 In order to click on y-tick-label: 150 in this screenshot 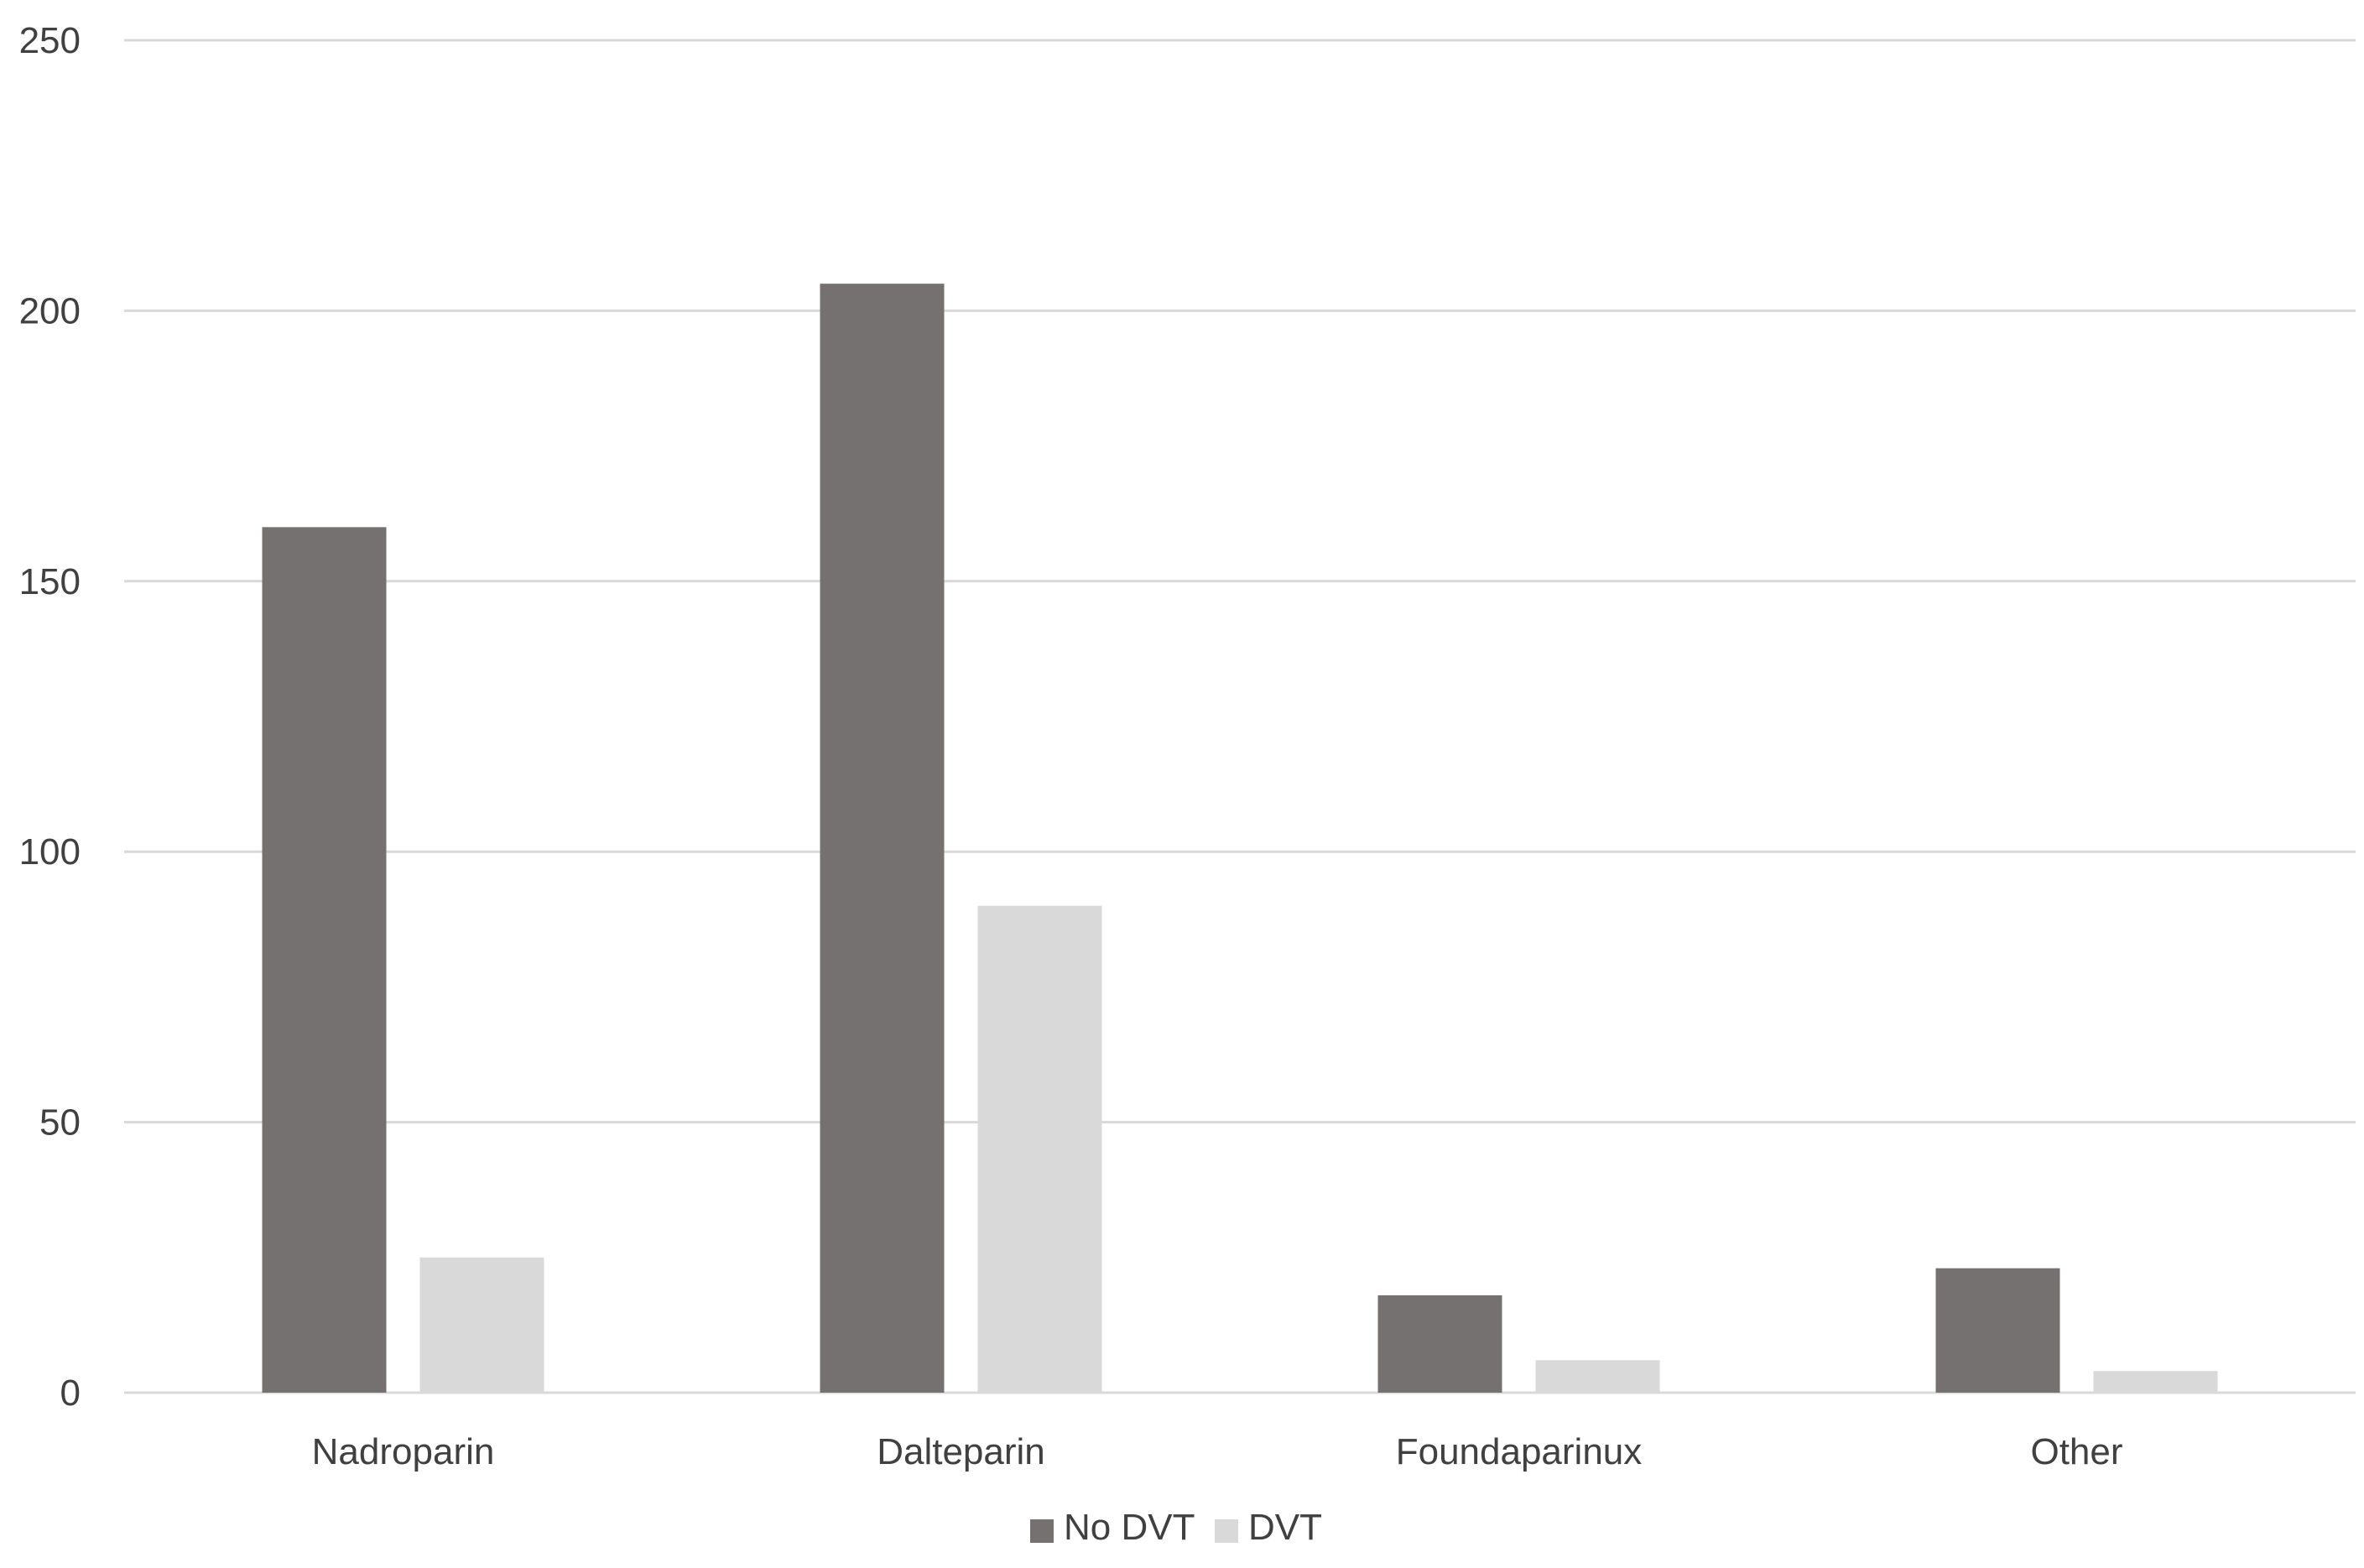, I will do `click(50, 582)`.